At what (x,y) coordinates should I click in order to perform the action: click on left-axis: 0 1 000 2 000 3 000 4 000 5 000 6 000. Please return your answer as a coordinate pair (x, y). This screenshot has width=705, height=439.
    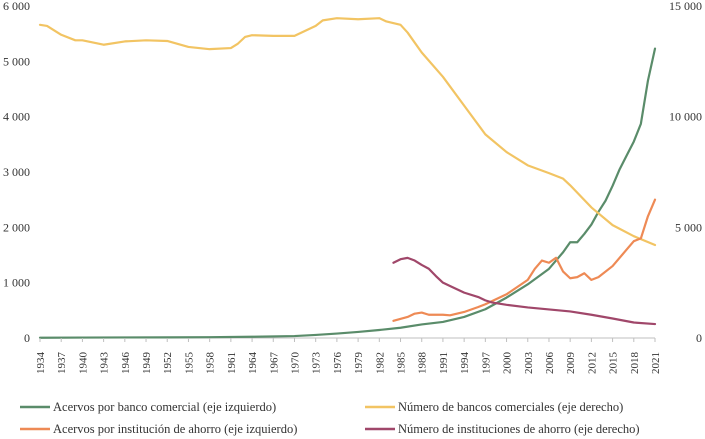
    Looking at the image, I should click on (16, 172).